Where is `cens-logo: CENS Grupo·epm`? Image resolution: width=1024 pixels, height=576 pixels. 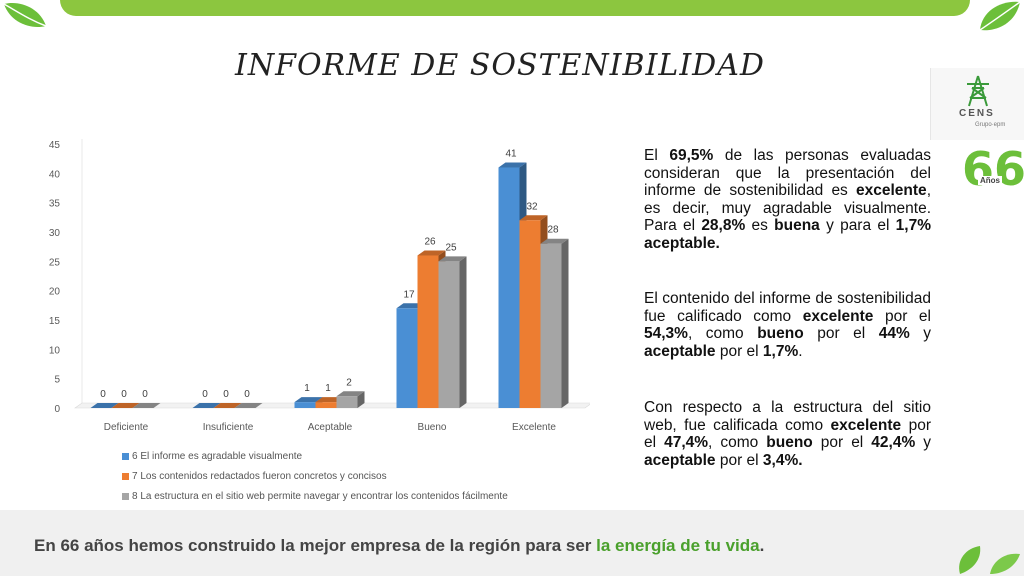 cens-logo: CENS Grupo·epm is located at coordinates (977, 104).